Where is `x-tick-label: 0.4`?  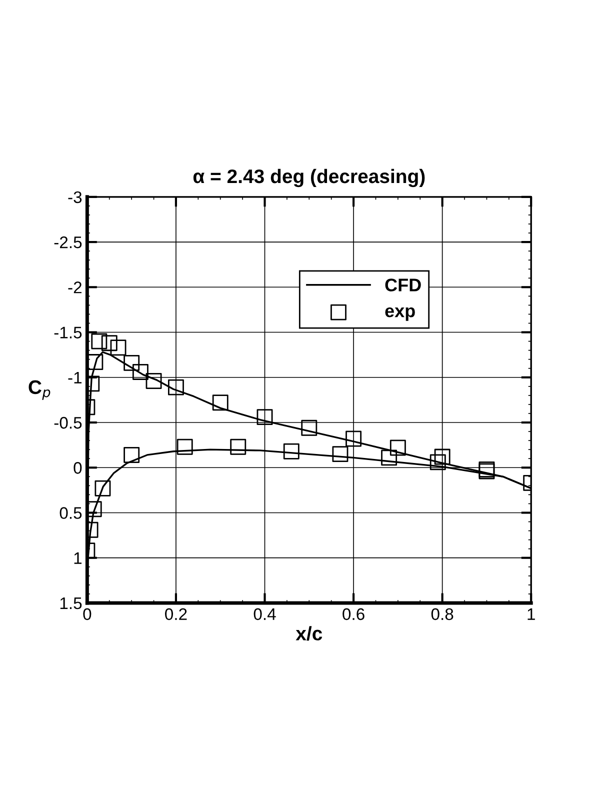
x-tick-label: 0.4 is located at coordinates (265, 614).